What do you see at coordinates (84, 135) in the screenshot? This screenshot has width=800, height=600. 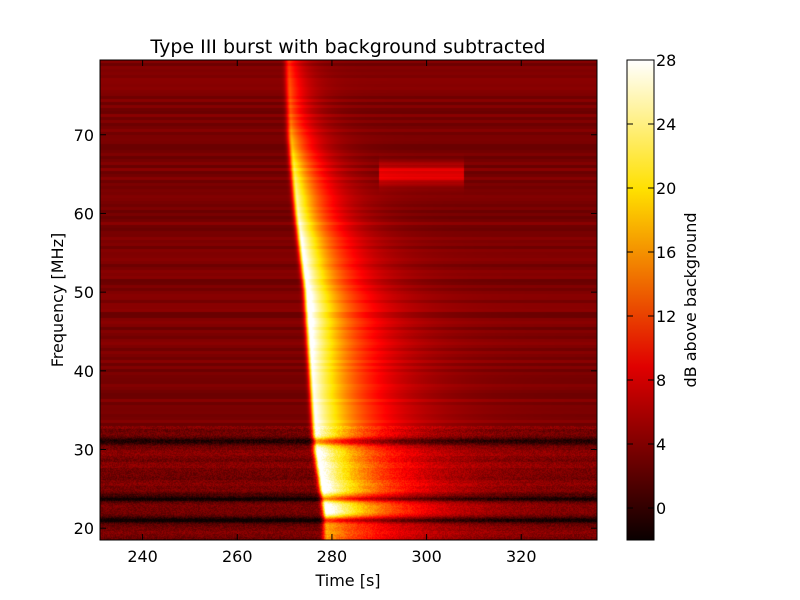 I see `y-tick-label: 70` at bounding box center [84, 135].